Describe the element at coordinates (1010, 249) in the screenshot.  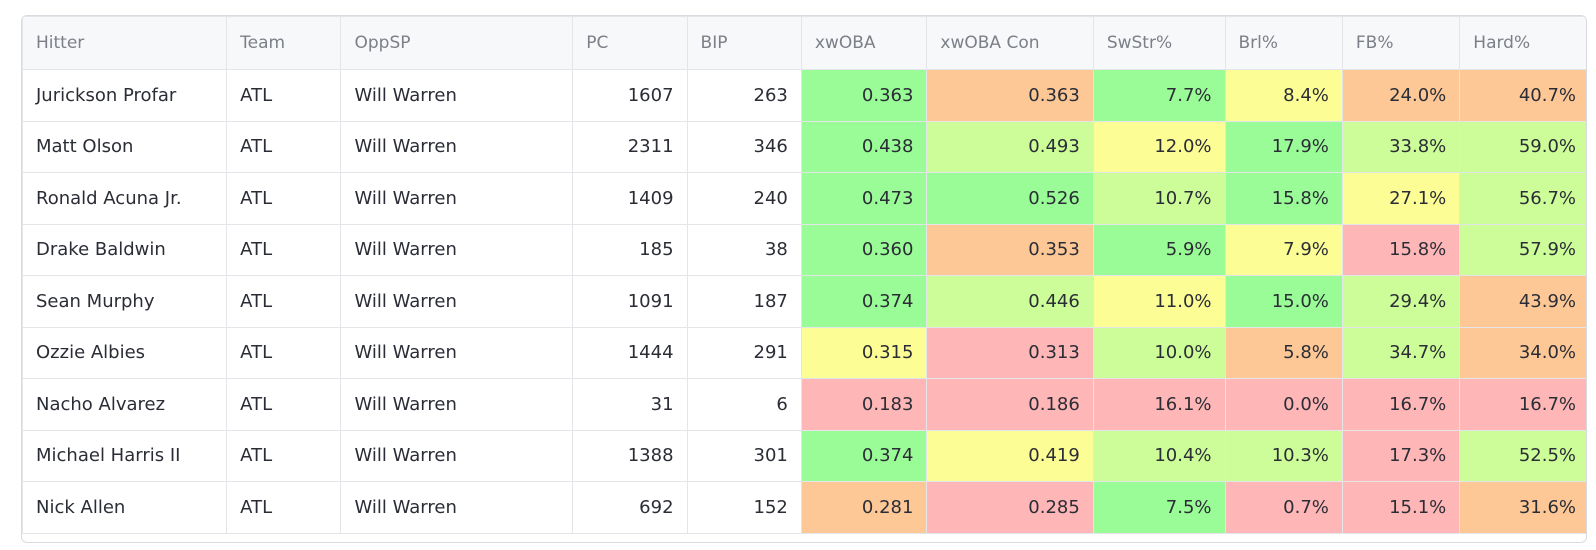
I see `cell-xwoba-con: 0.353` at that location.